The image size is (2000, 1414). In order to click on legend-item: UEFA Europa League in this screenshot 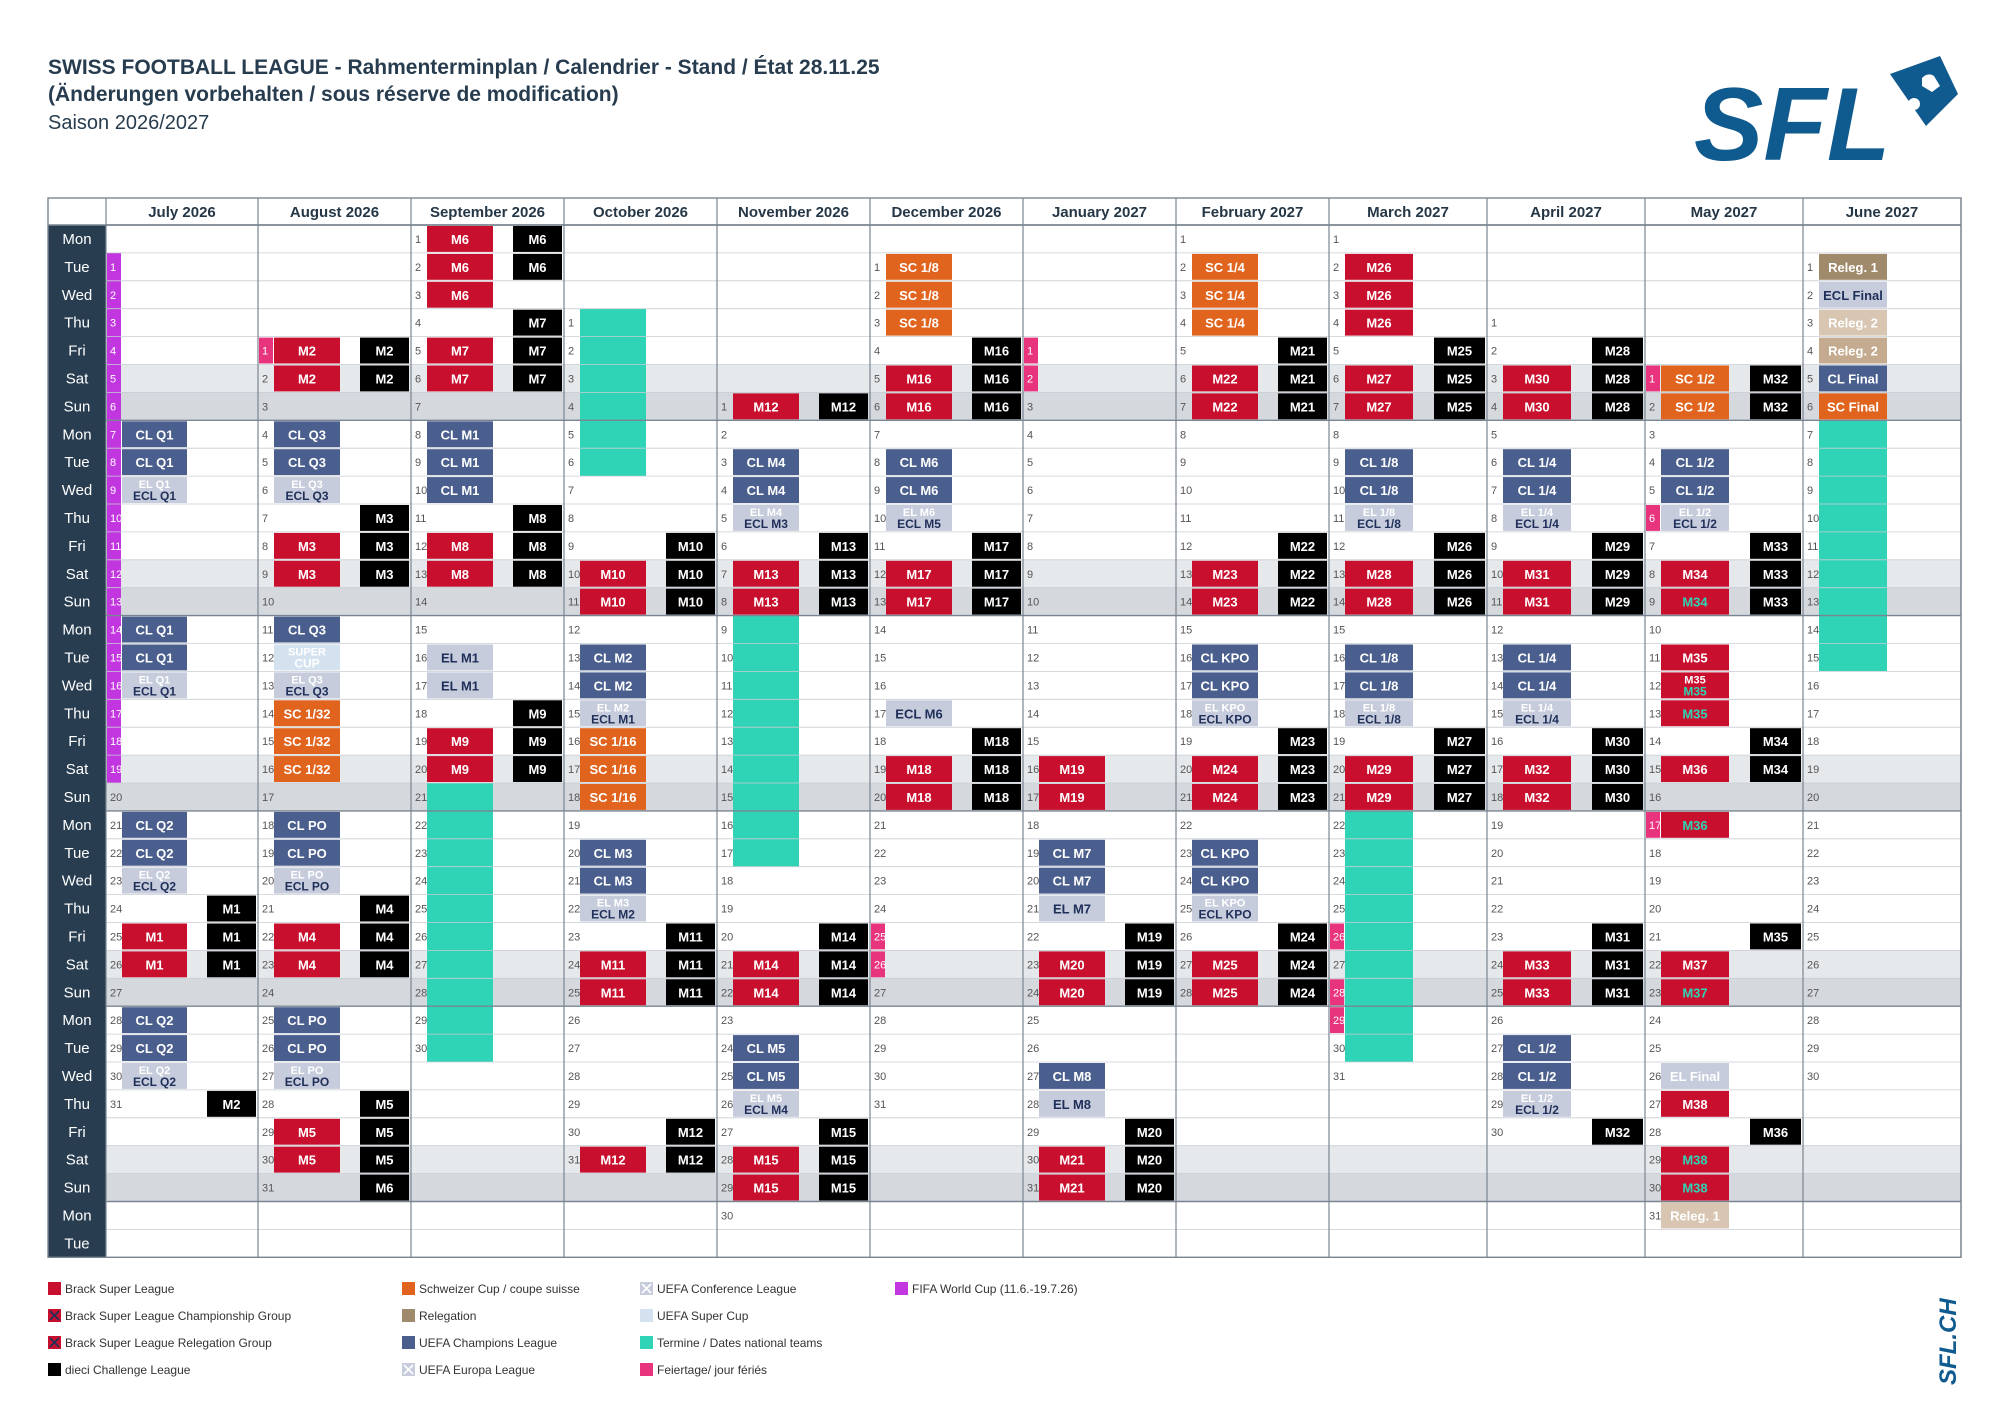, I will do `click(468, 1370)`.